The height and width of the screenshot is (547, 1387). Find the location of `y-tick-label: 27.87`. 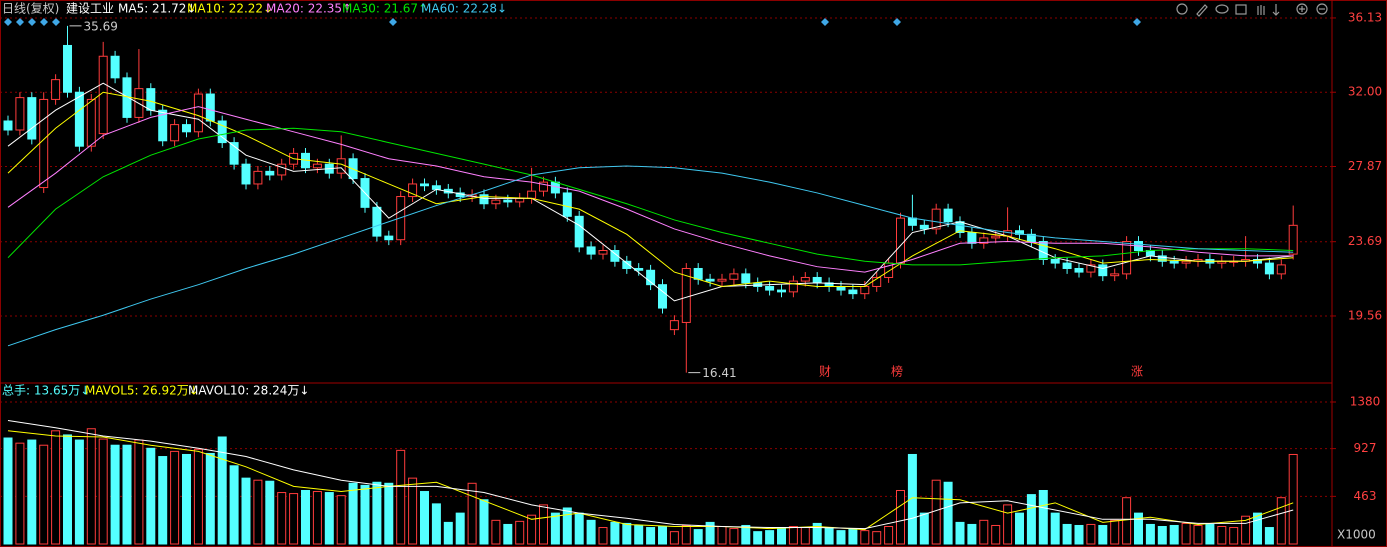

y-tick-label: 27.87 is located at coordinates (1365, 166).